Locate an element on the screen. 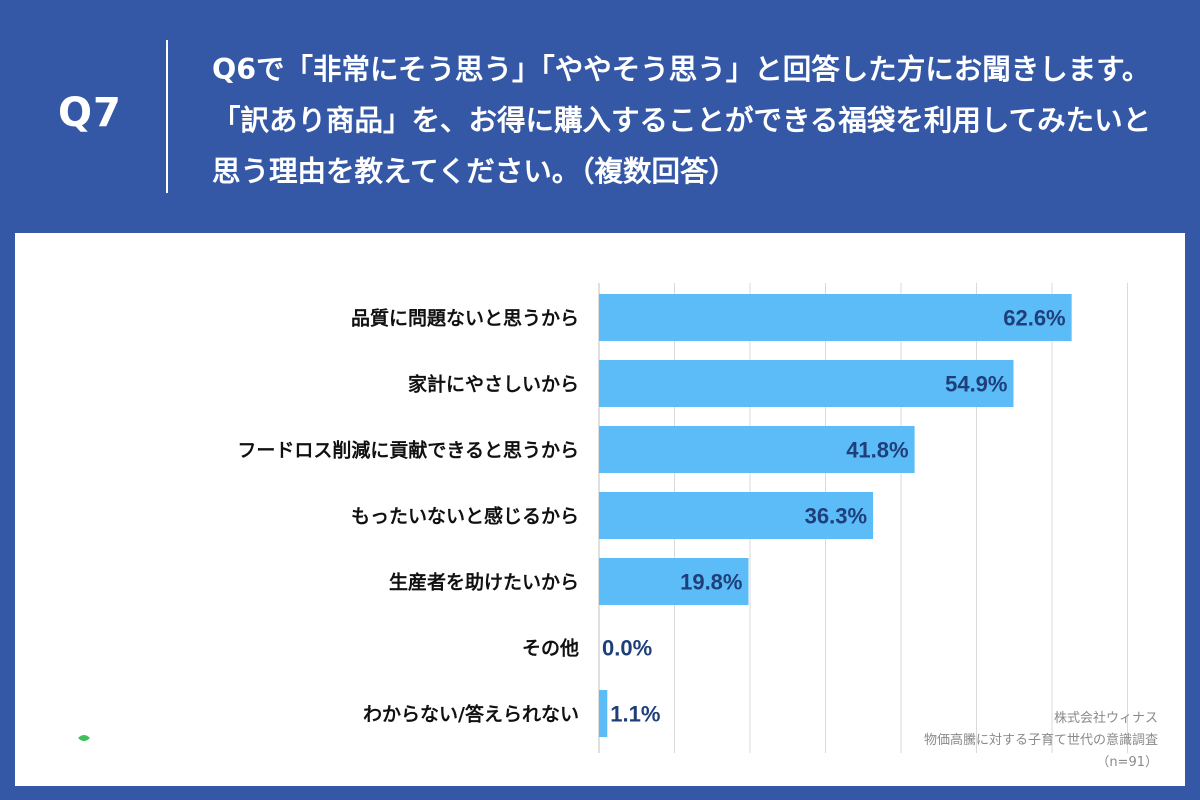  winas-logo is located at coordinates (104, 754).